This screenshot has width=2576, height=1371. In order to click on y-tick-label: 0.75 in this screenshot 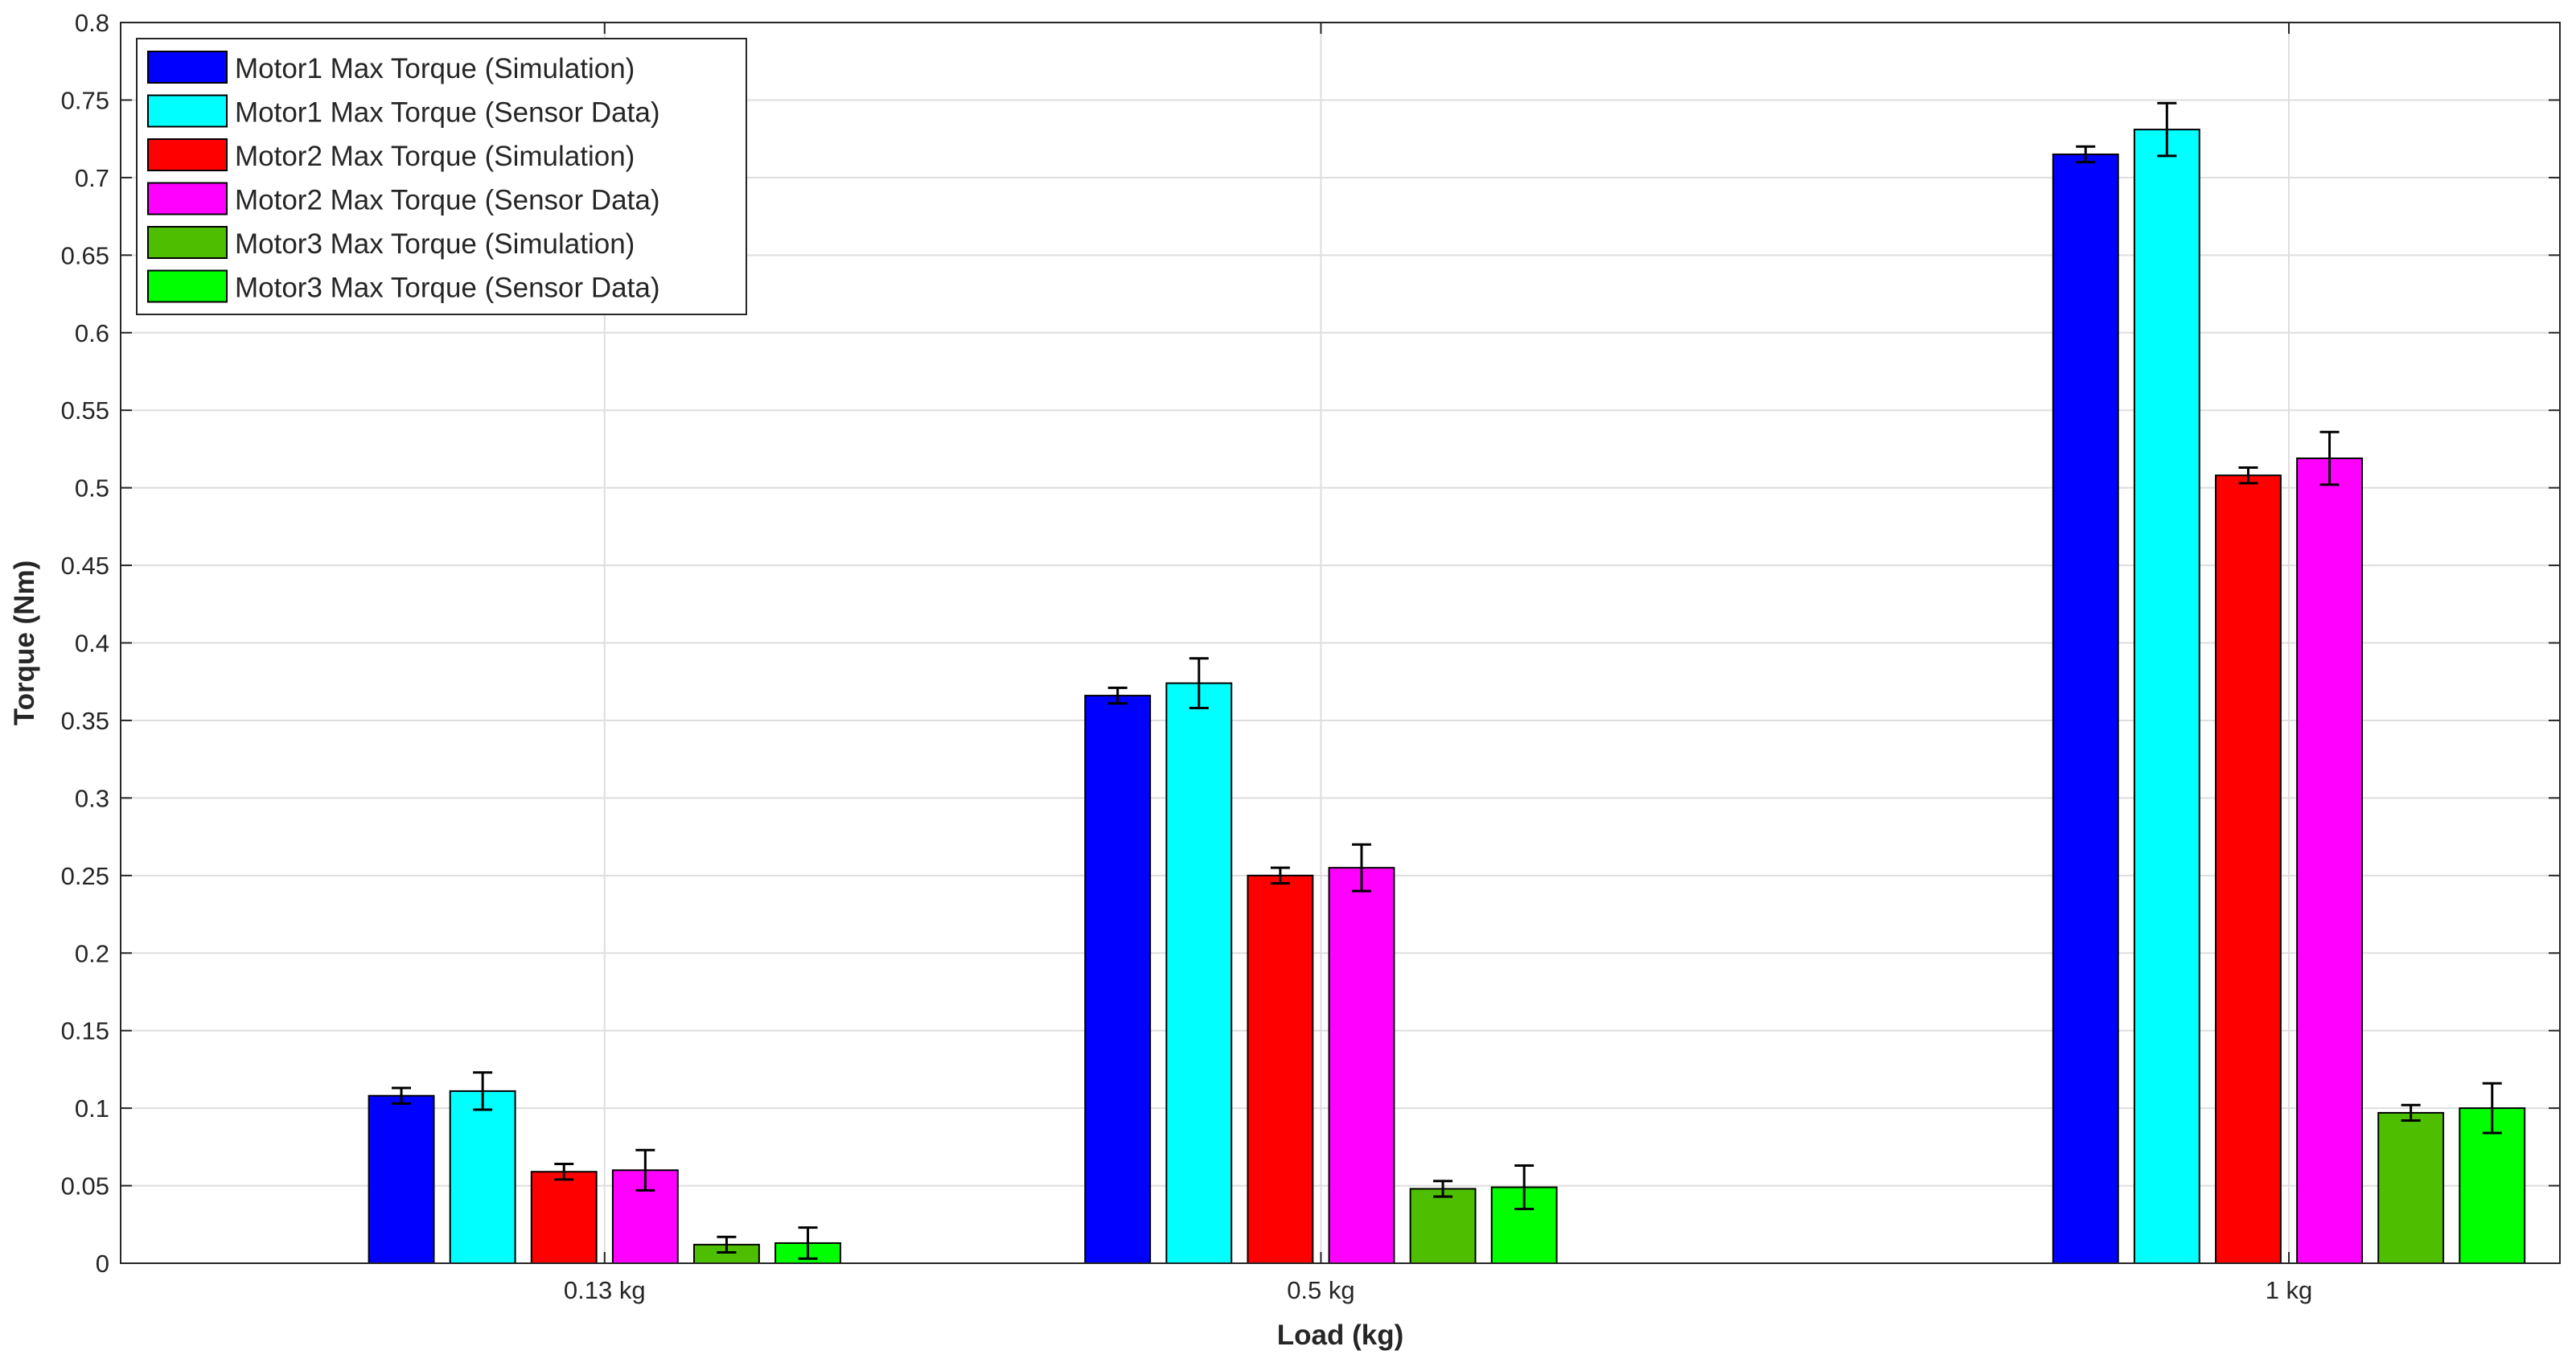, I will do `click(85, 100)`.